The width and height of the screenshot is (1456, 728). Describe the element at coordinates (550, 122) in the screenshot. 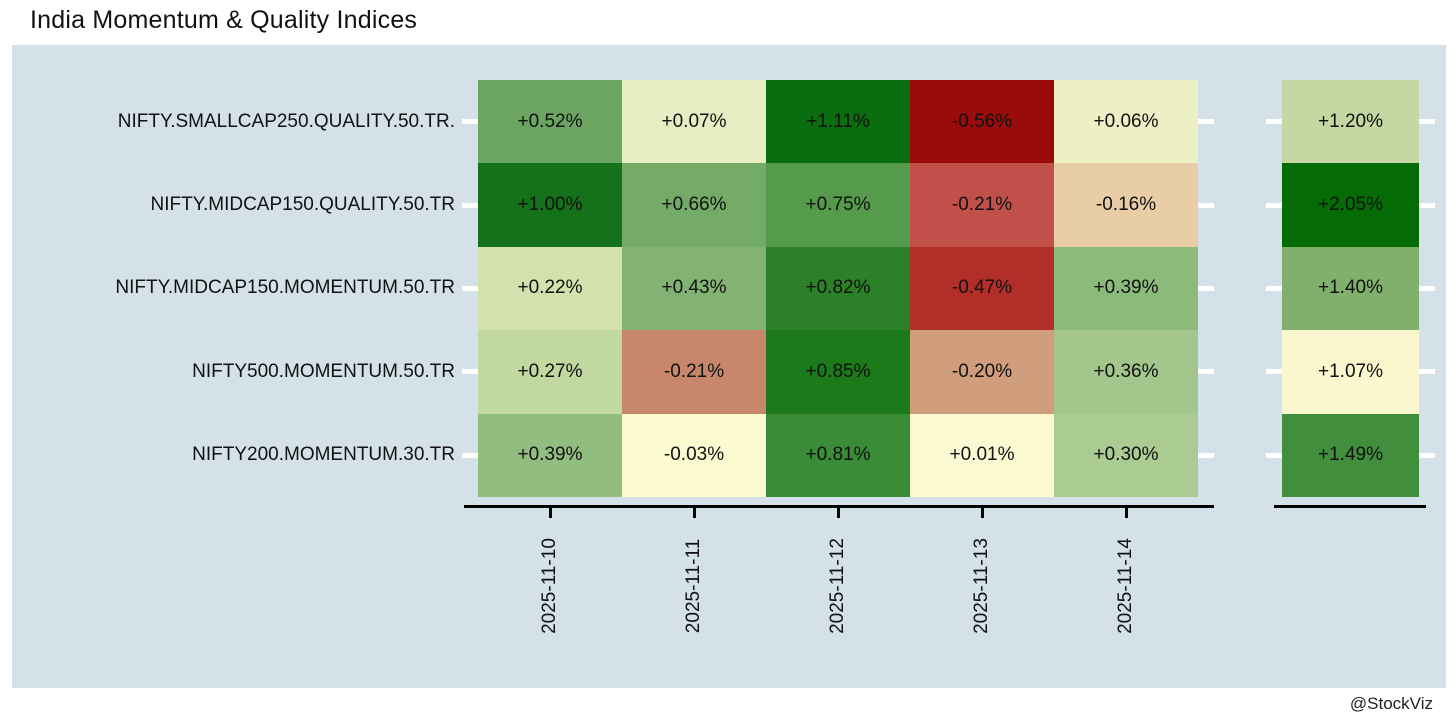

I see `heatmap-cell: +0.52%` at that location.